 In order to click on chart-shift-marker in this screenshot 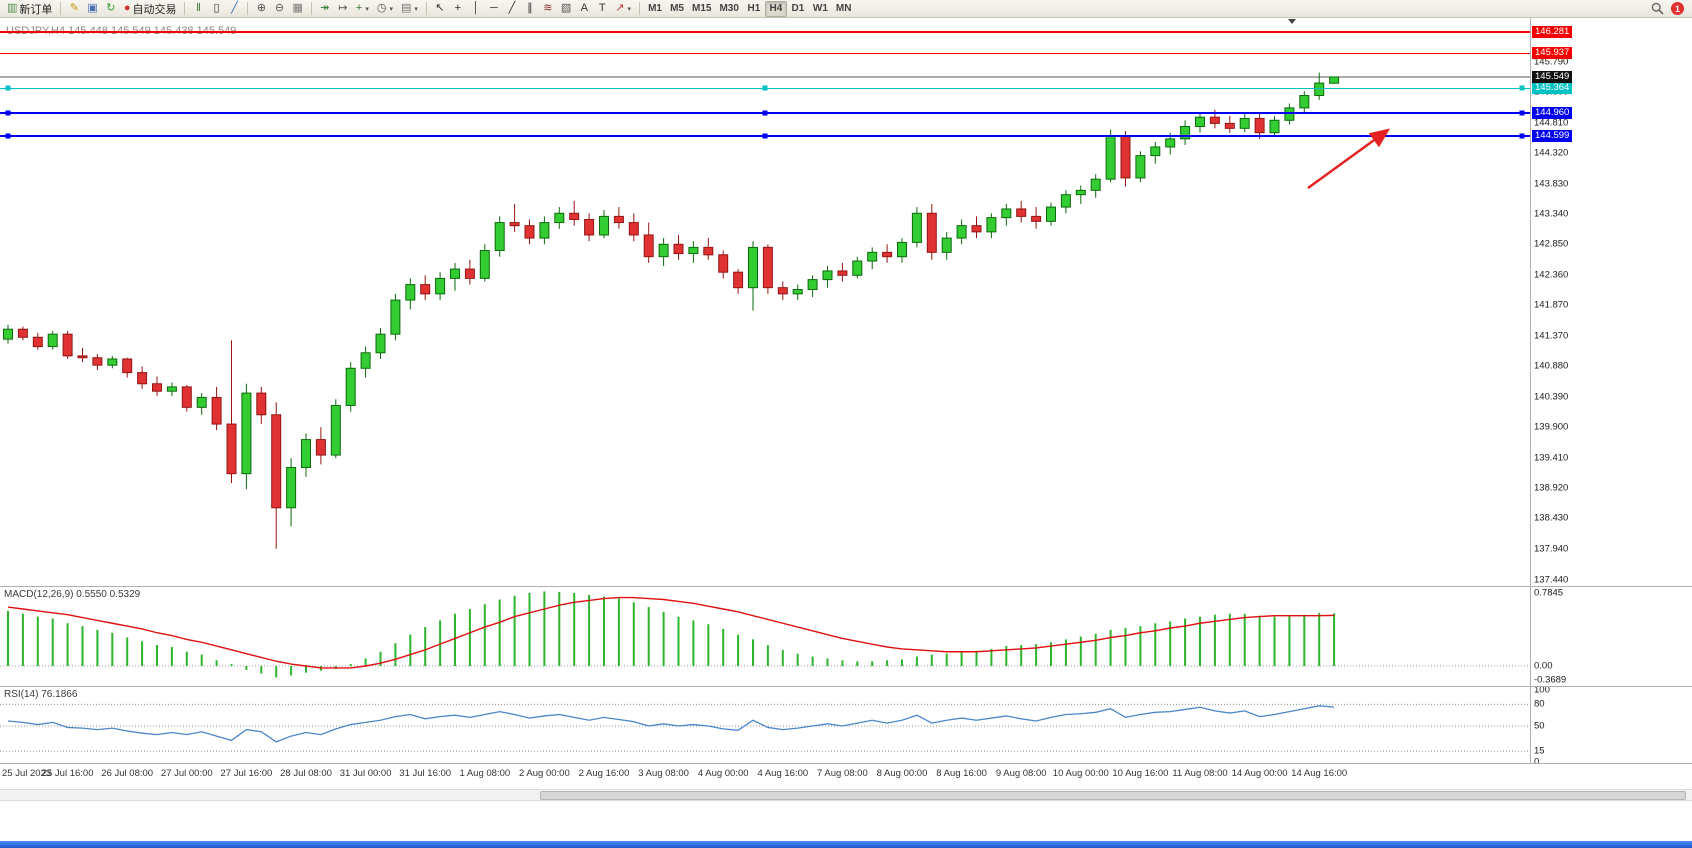, I will do `click(1292, 21)`.